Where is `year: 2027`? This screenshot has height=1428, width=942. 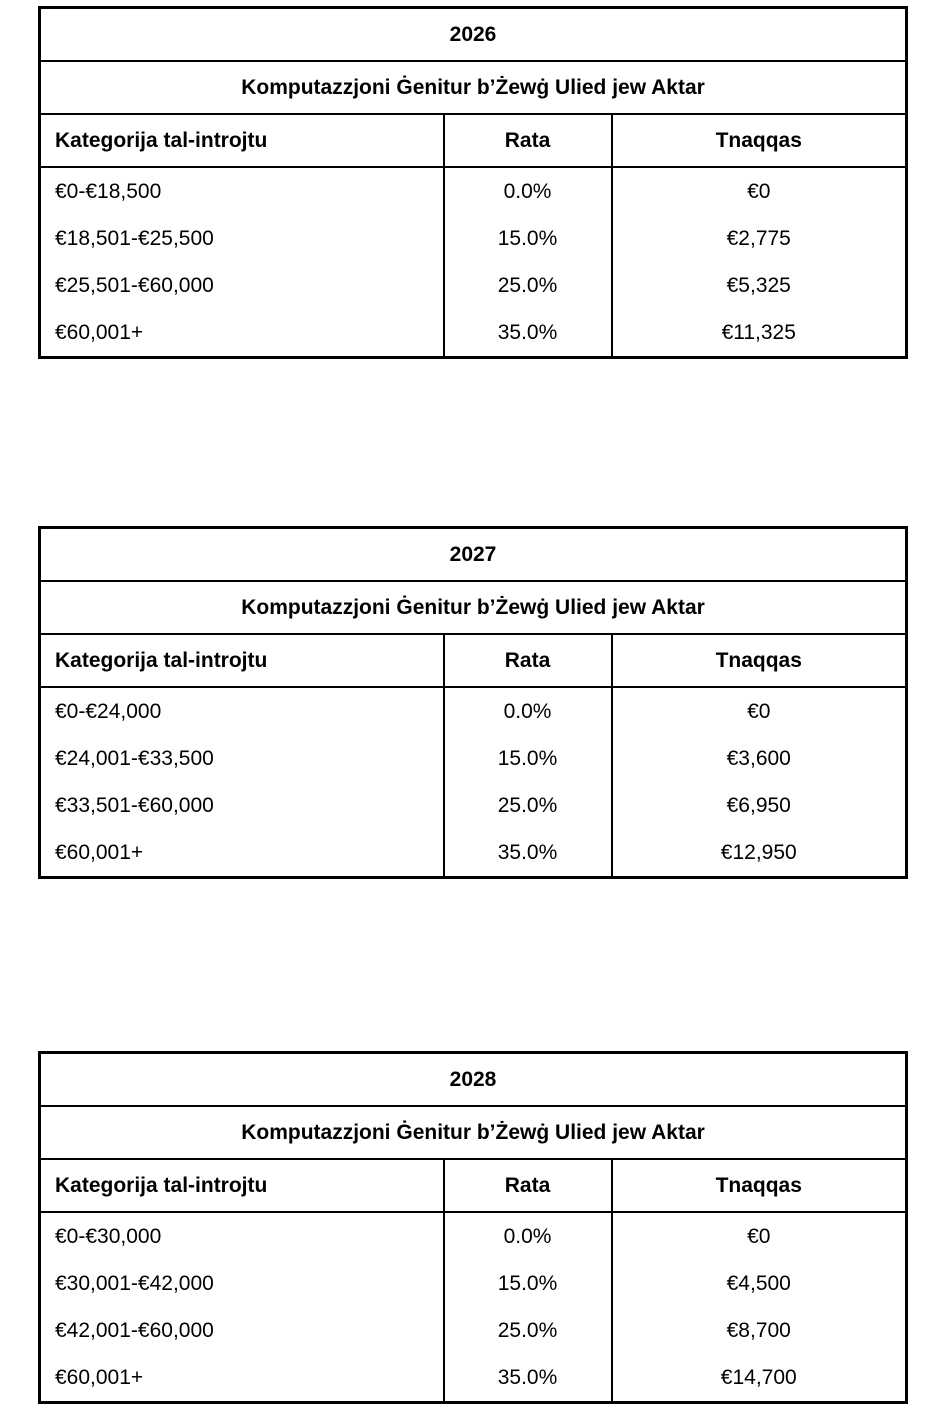
year: 2027 is located at coordinates (473, 554).